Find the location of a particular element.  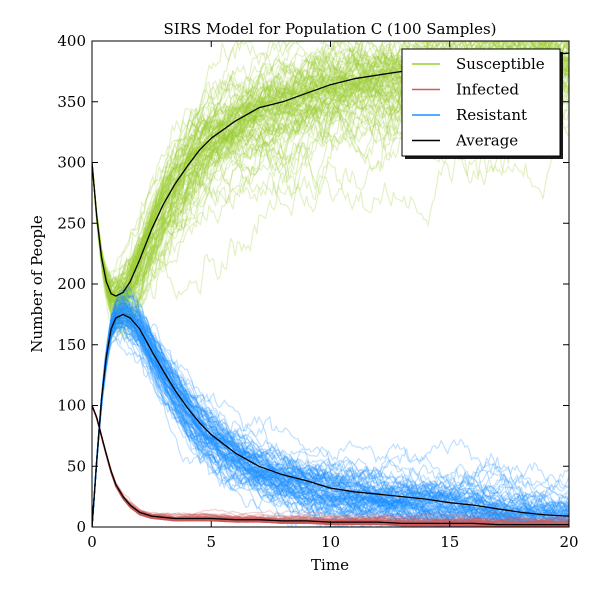

y-tick-label: 200 is located at coordinates (71, 284).